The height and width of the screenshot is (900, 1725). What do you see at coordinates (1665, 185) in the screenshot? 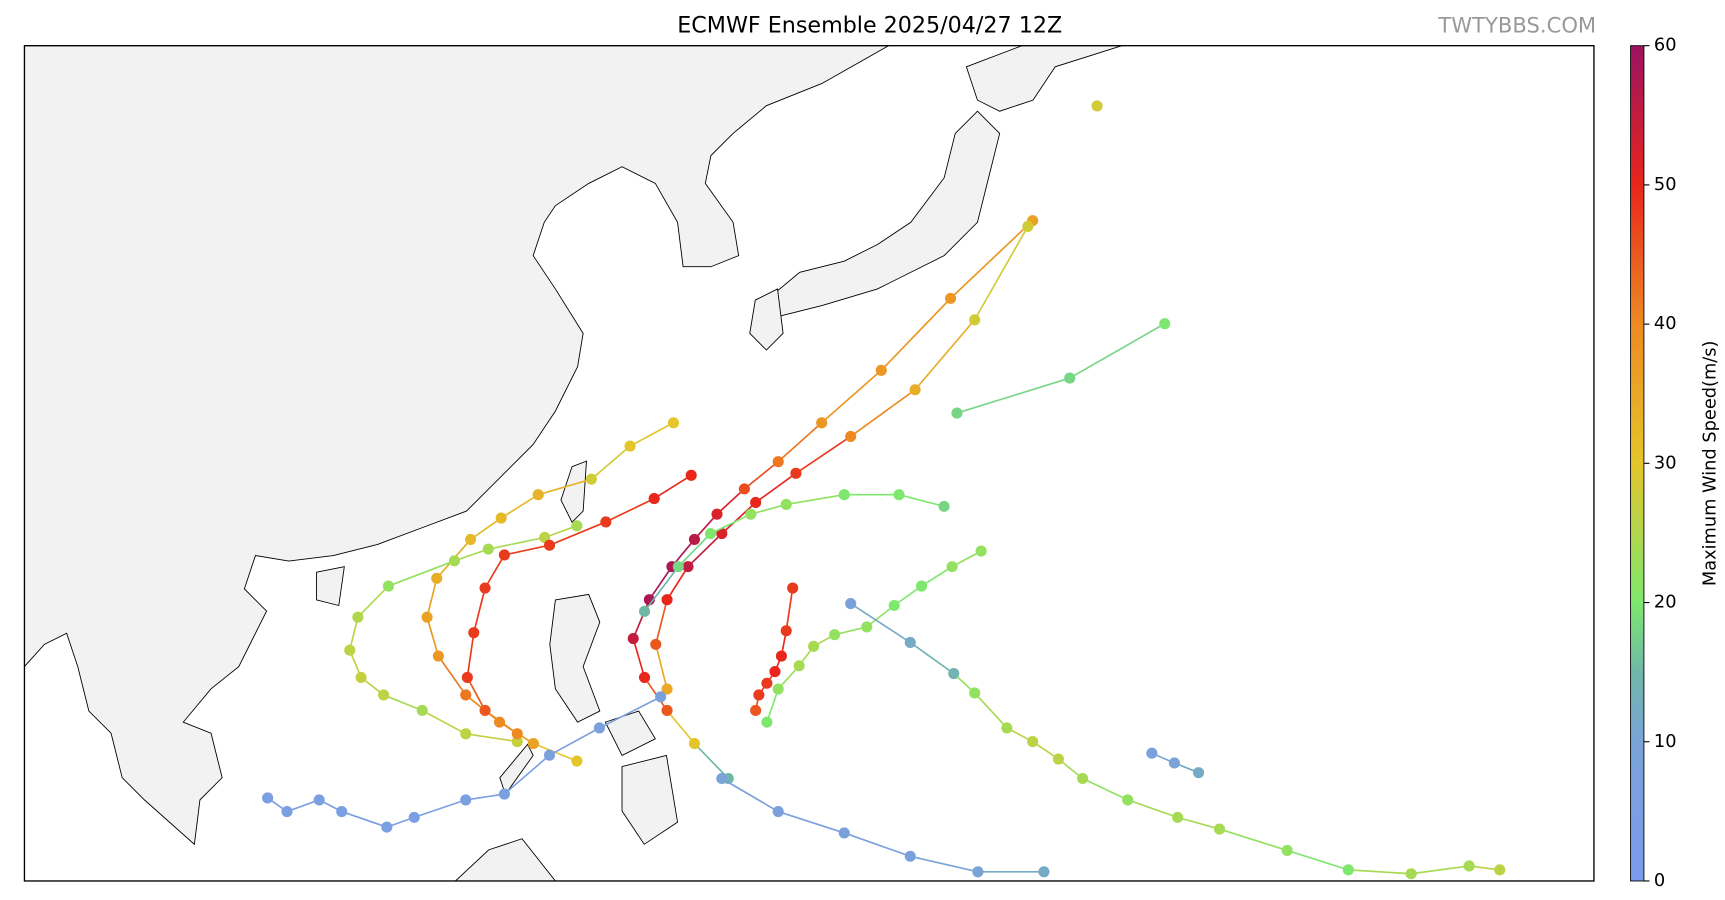
I see `colorbar-tick-label: 50` at bounding box center [1665, 185].